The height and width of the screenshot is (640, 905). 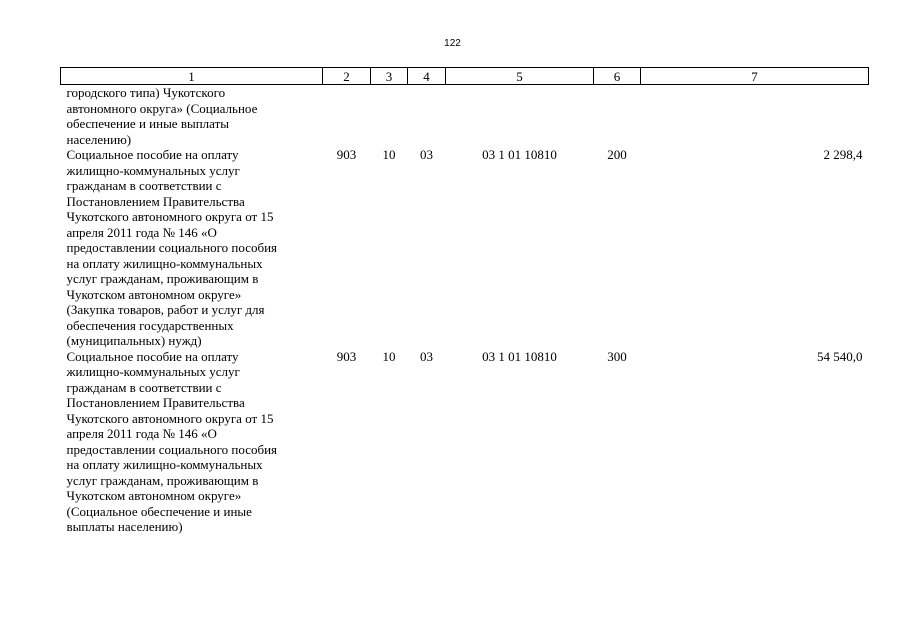 What do you see at coordinates (165, 309) in the screenshot?
I see `description-line: (Закупка товаров, работ и услуг для` at bounding box center [165, 309].